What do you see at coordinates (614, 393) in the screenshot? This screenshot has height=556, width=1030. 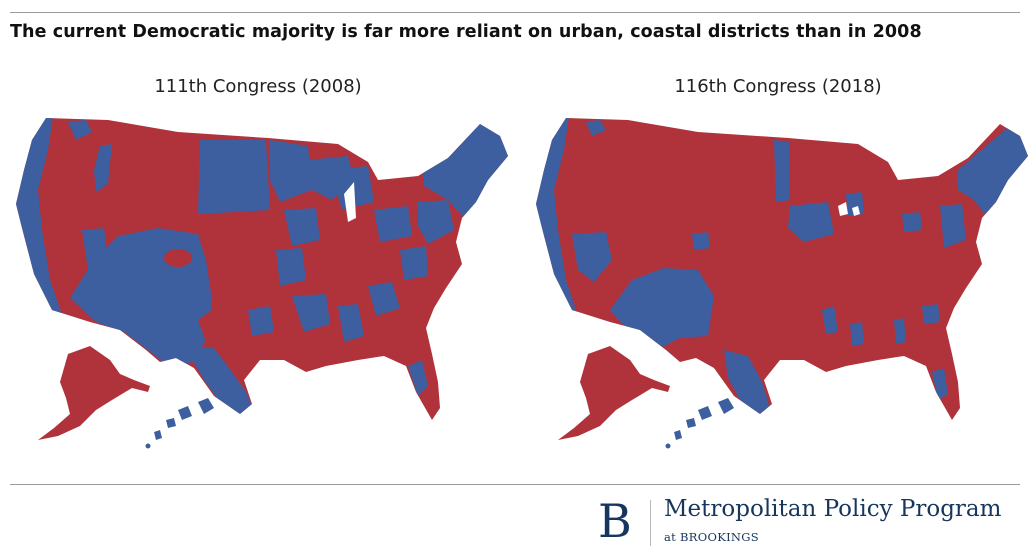 I see `alaska-2018` at bounding box center [614, 393].